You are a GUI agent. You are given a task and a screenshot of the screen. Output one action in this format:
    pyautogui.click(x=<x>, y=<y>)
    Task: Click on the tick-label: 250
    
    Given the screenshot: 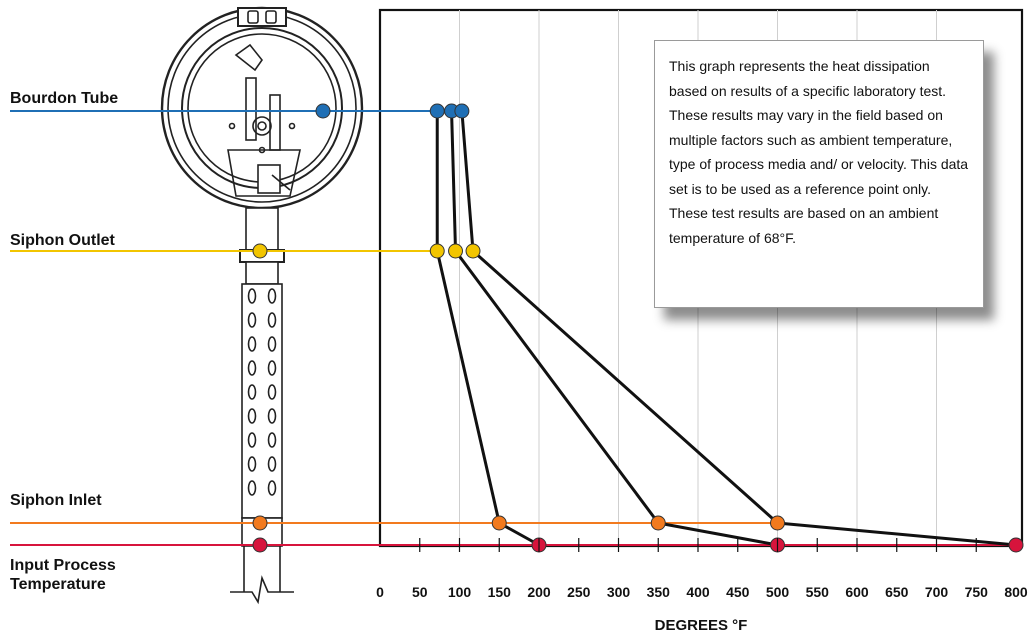 What is the action you would take?
    pyautogui.click(x=579, y=592)
    